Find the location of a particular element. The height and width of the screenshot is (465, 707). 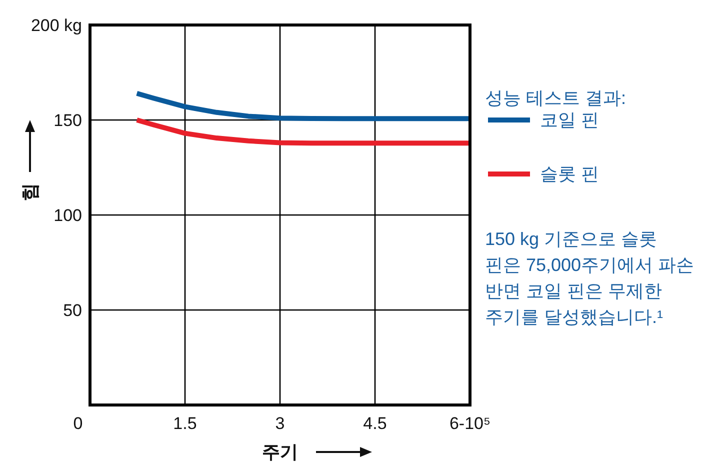

legend-label: 슬롯 핀 is located at coordinates (570, 174).